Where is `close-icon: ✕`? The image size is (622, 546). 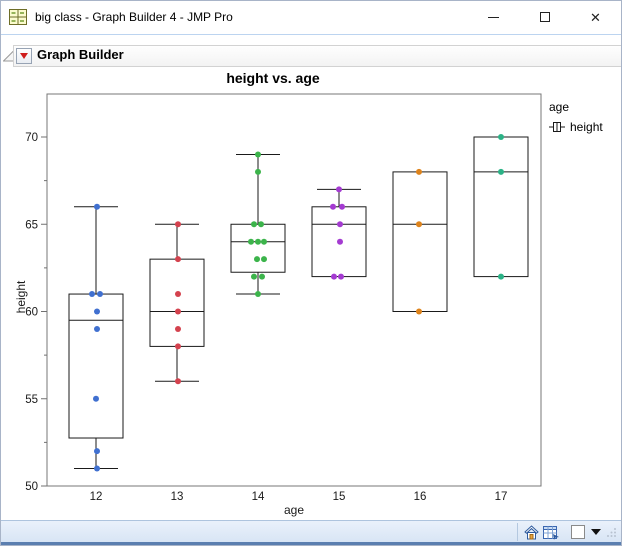
close-icon: ✕ is located at coordinates (595, 17).